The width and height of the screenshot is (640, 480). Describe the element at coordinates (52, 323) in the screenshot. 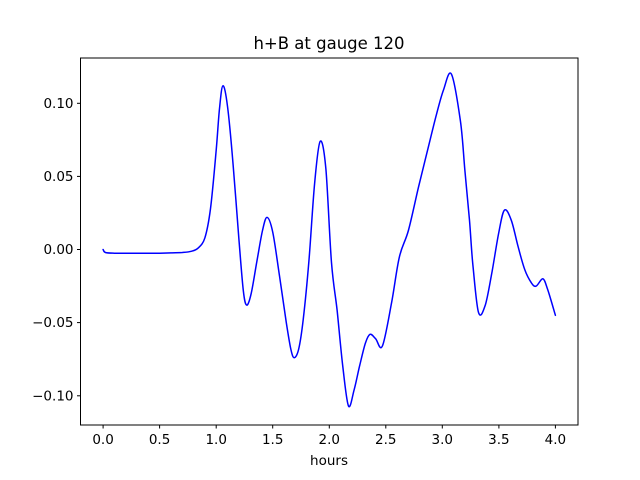

I see `y-tick-label: −0.05` at that location.